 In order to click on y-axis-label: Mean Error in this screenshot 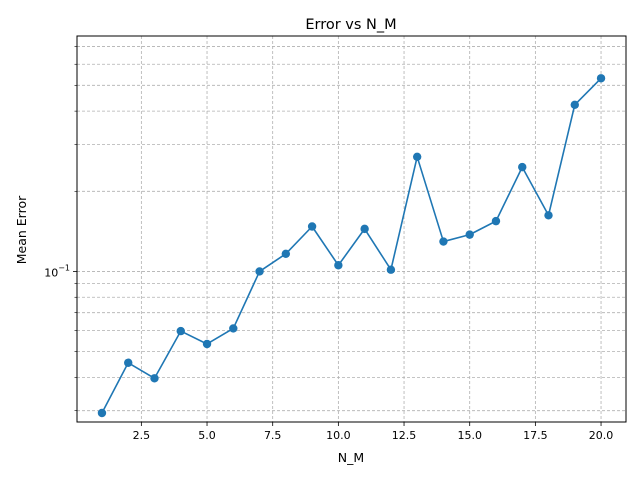, I will do `click(21, 229)`.